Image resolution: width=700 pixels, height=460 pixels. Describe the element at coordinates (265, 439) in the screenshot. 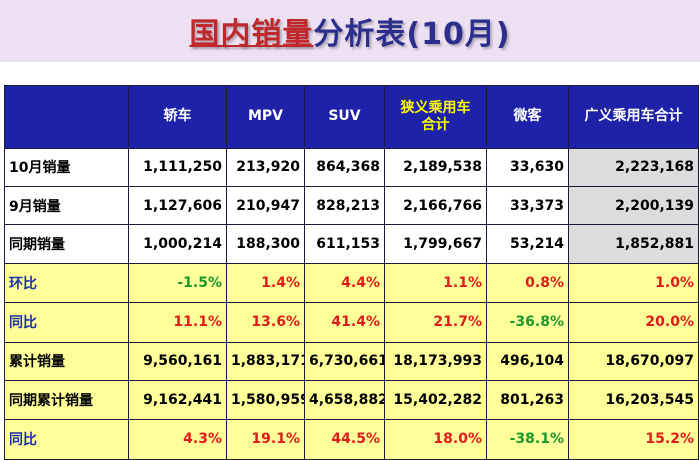

I see `table-cell: 19.1%` at that location.